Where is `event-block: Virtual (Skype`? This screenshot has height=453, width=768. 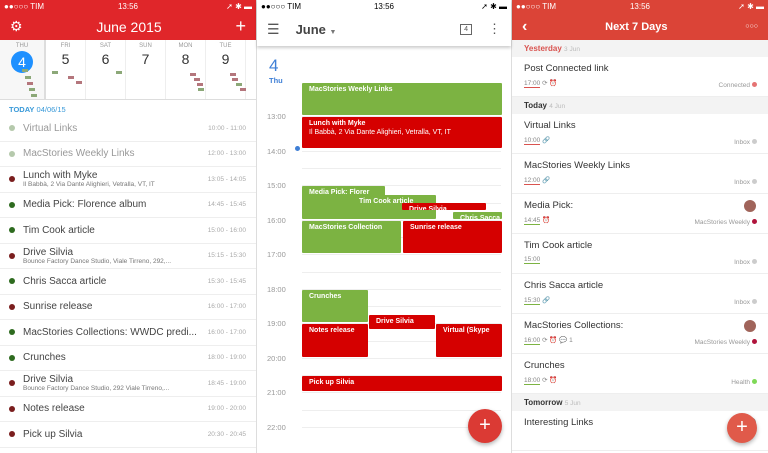
event-block: Virtual (Skype is located at coordinates (469, 340).